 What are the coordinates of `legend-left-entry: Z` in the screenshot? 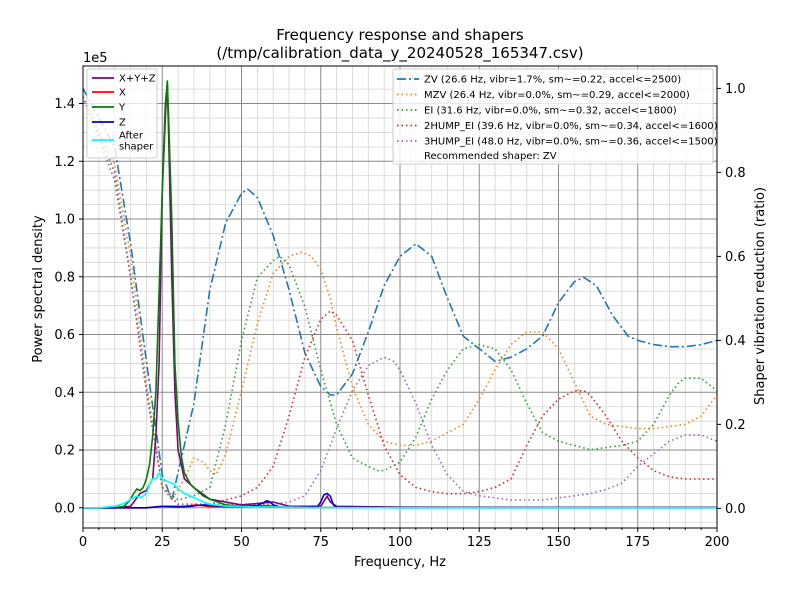 It's located at (122, 123).